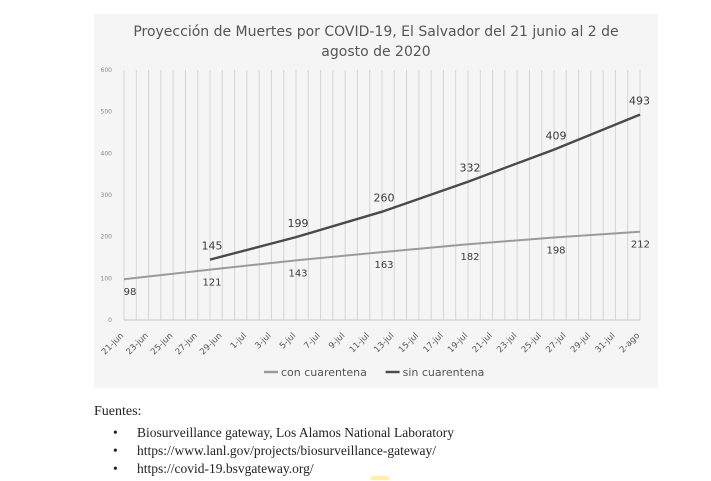 The image size is (711, 481). What do you see at coordinates (110, 320) in the screenshot?
I see `y-tick-label: 0` at bounding box center [110, 320].